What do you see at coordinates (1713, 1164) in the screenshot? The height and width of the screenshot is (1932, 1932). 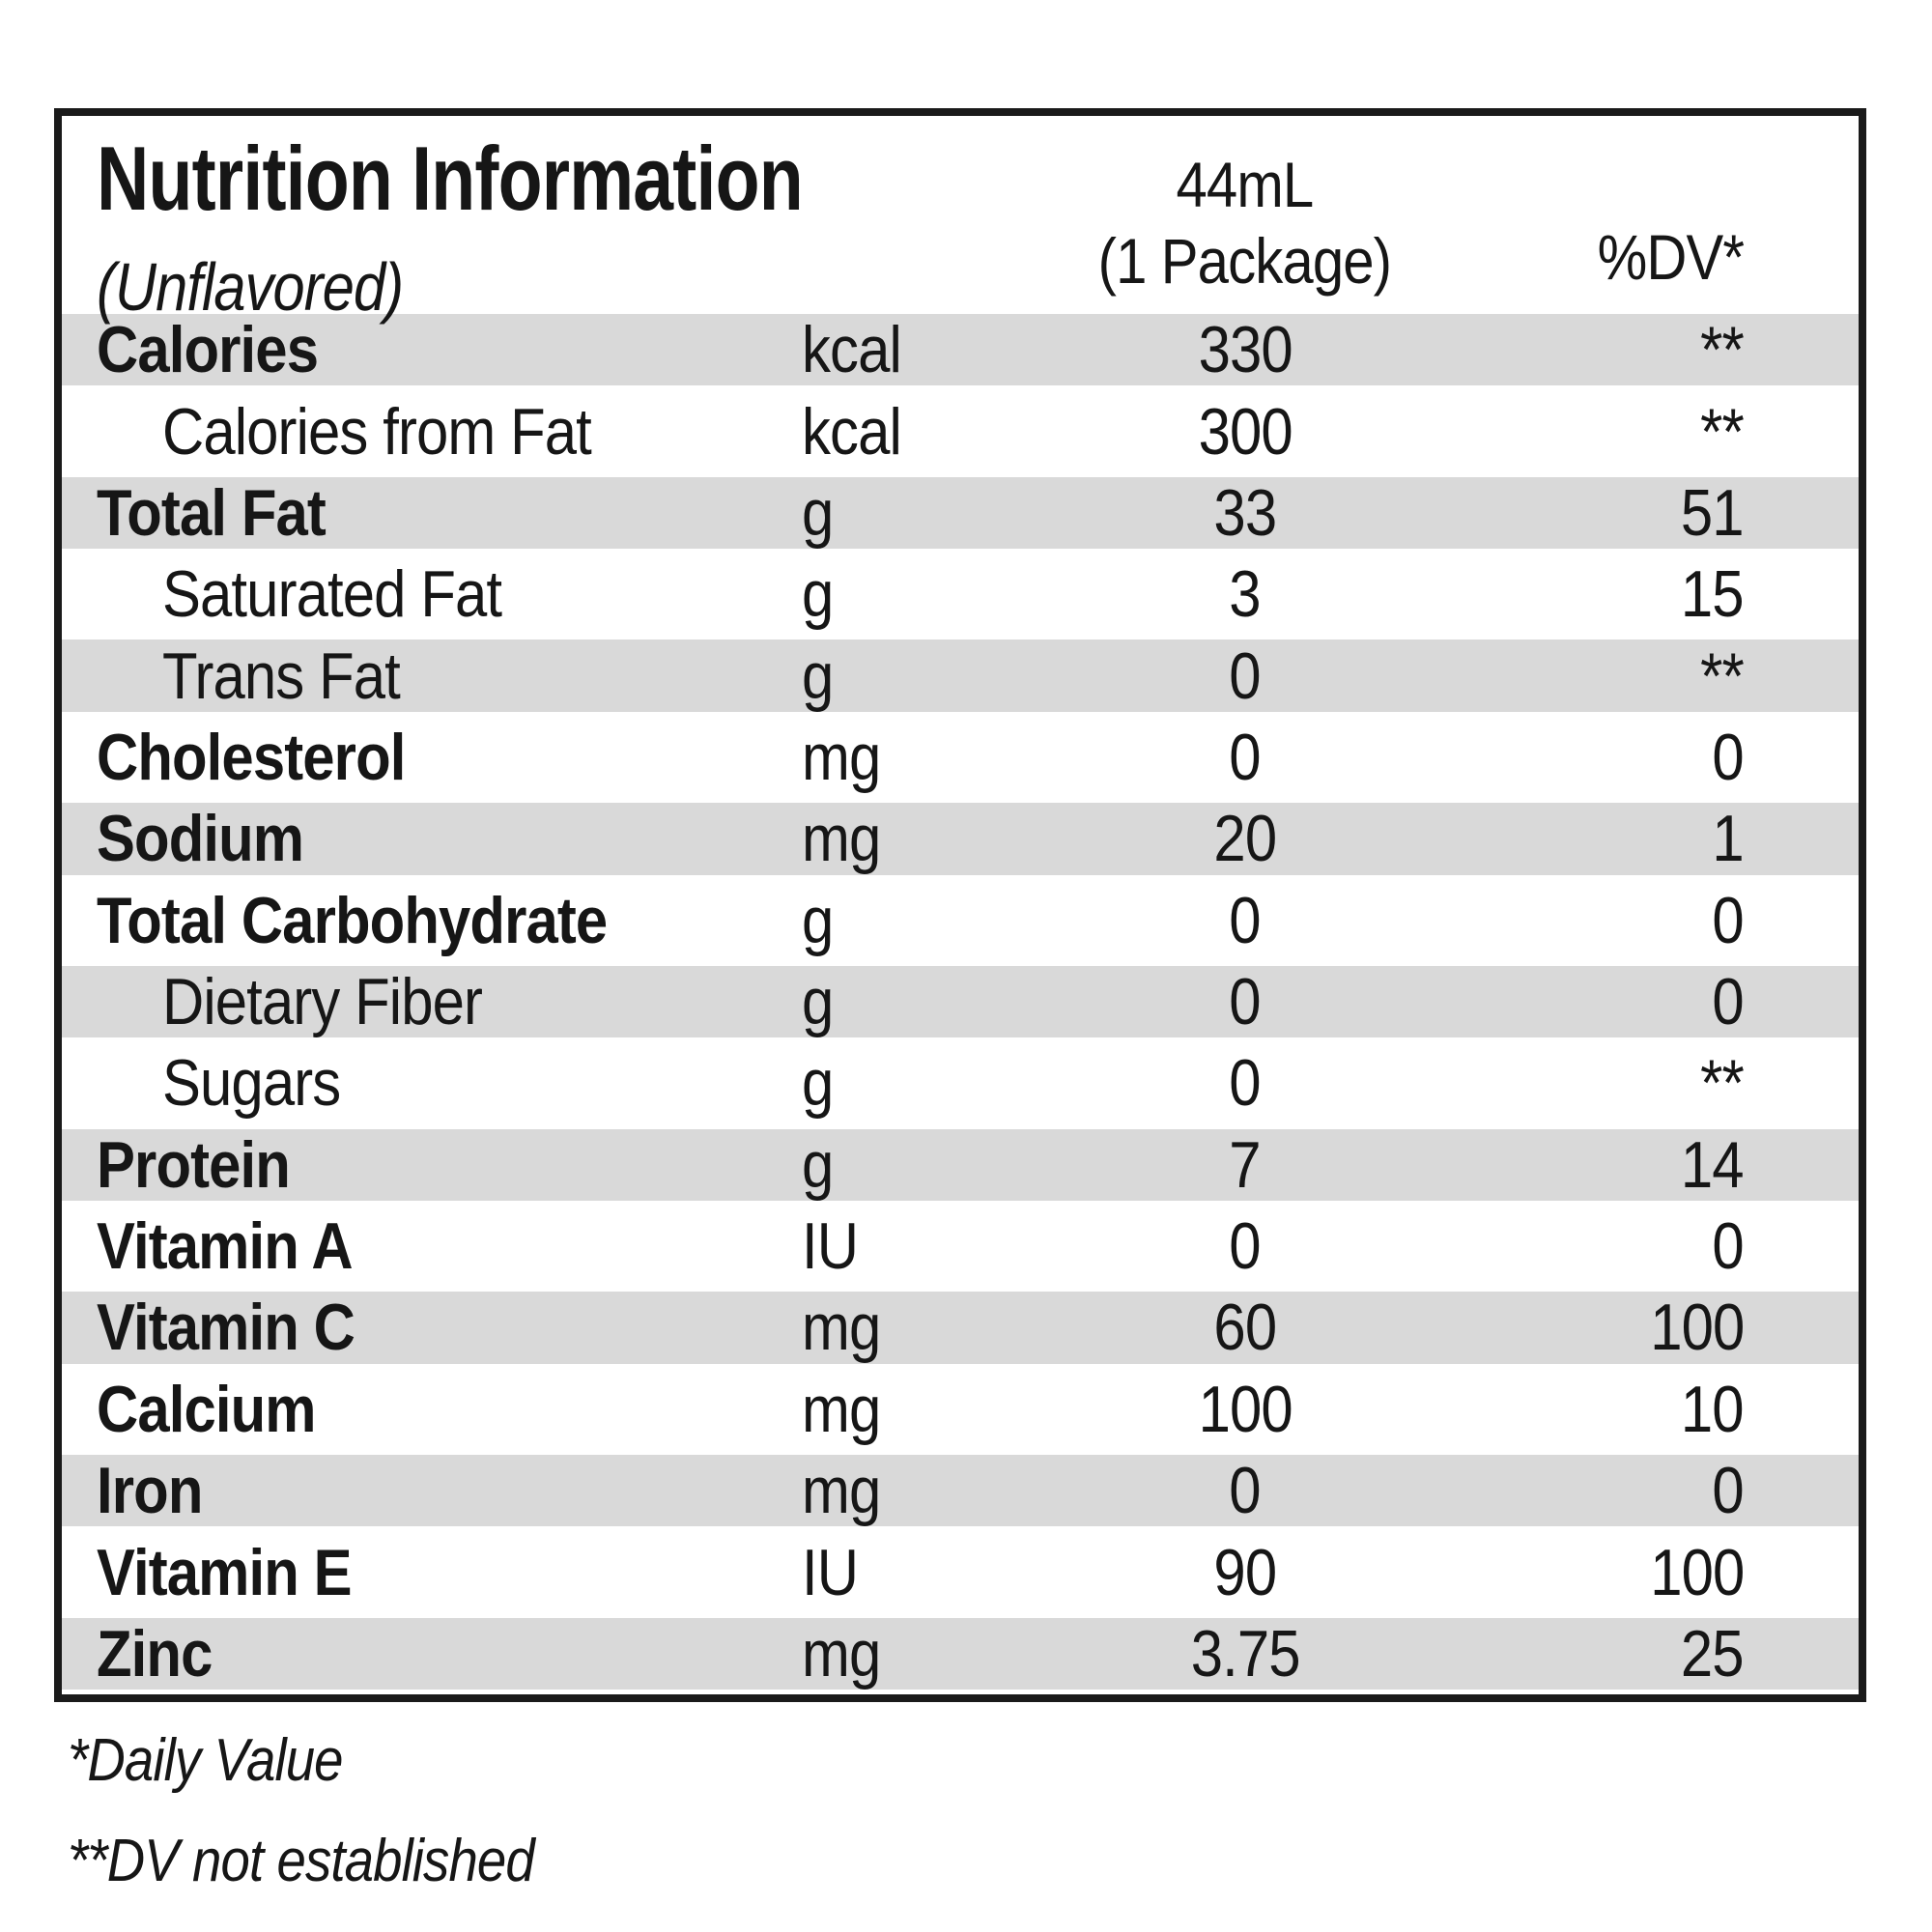 I see `nutrient-dv: 14` at bounding box center [1713, 1164].